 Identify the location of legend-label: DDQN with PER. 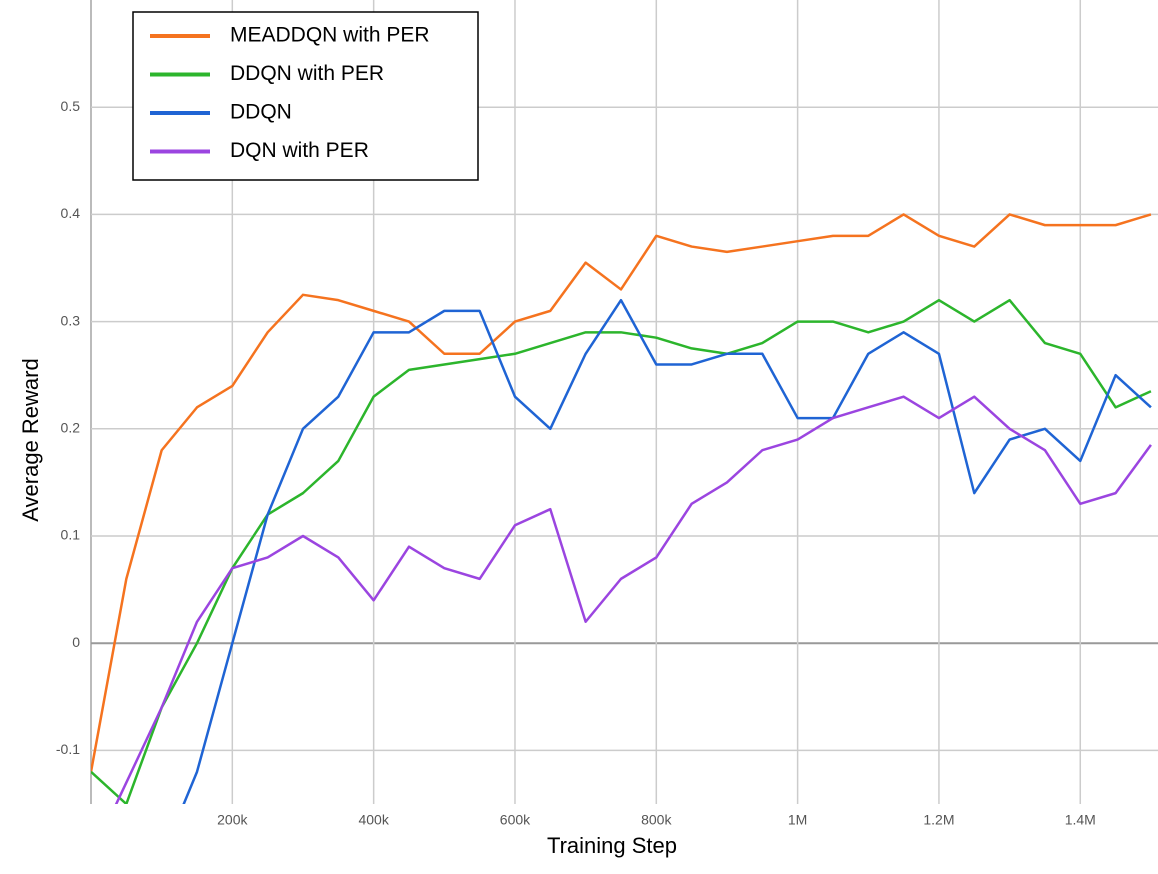
(307, 73).